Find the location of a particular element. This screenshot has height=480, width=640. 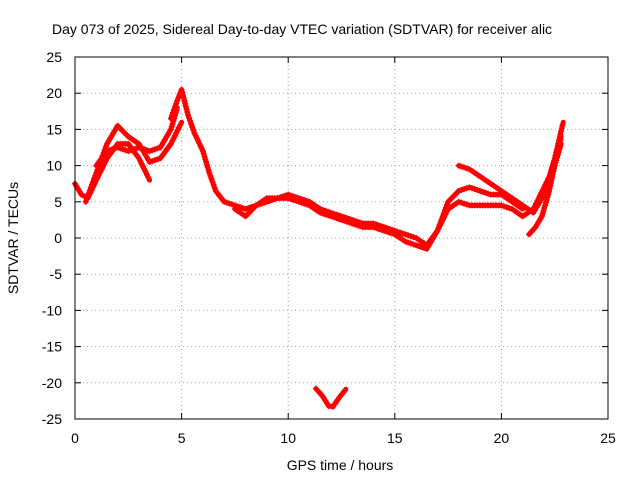

x-axis-label: GPS time / hours is located at coordinates (340, 465).